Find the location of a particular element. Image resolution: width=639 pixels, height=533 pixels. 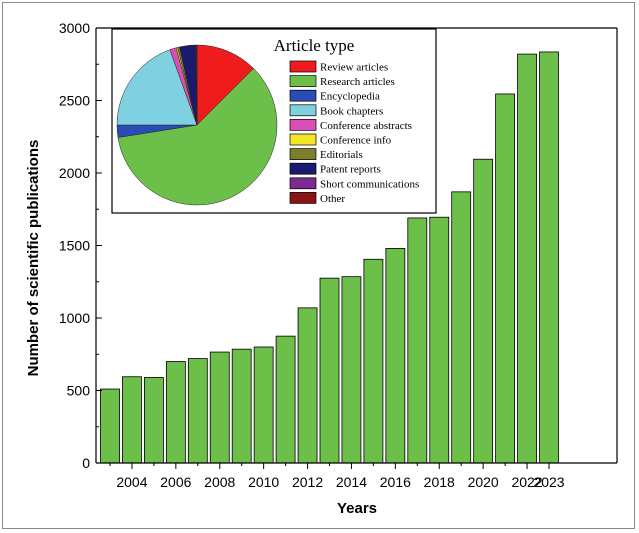

x-tick-label: 2010 is located at coordinates (263, 482).